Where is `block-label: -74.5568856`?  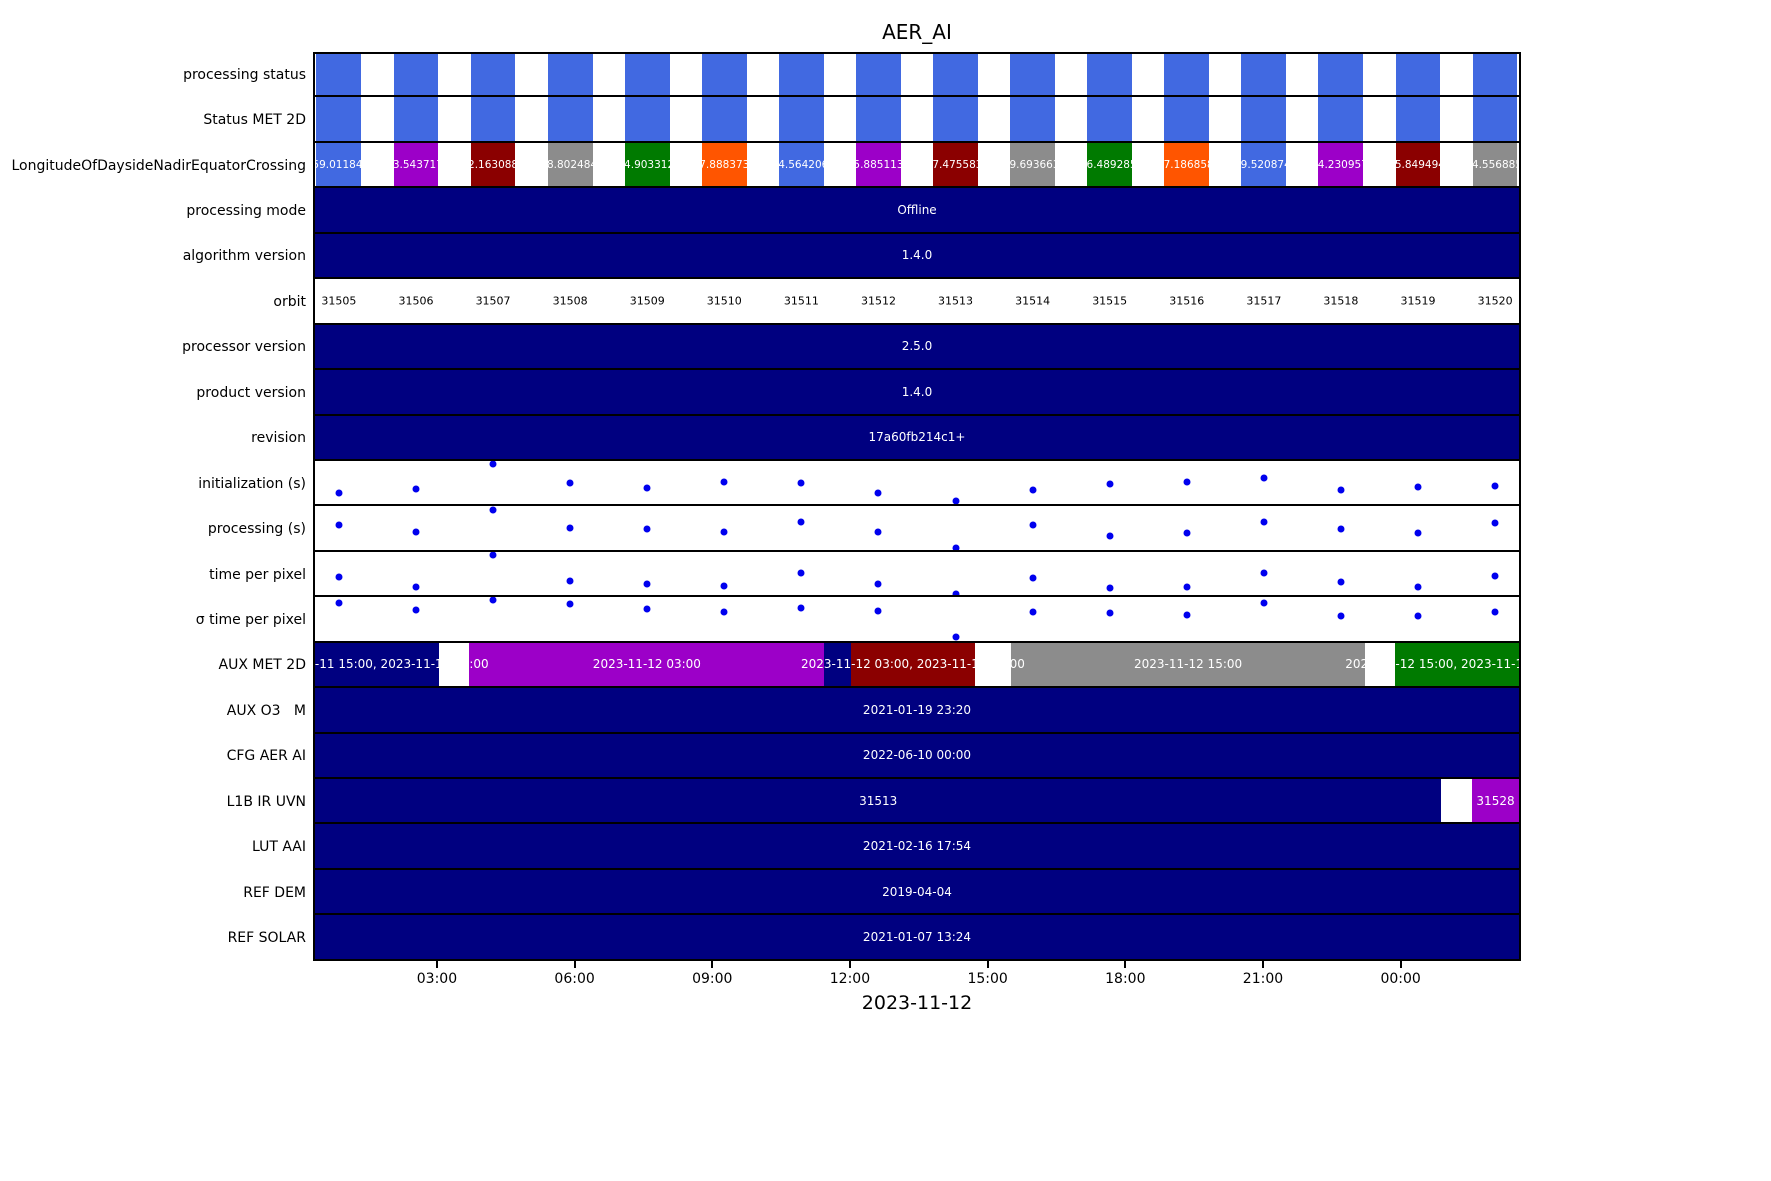
block-label: -74.5568856 is located at coordinates (1490, 164).